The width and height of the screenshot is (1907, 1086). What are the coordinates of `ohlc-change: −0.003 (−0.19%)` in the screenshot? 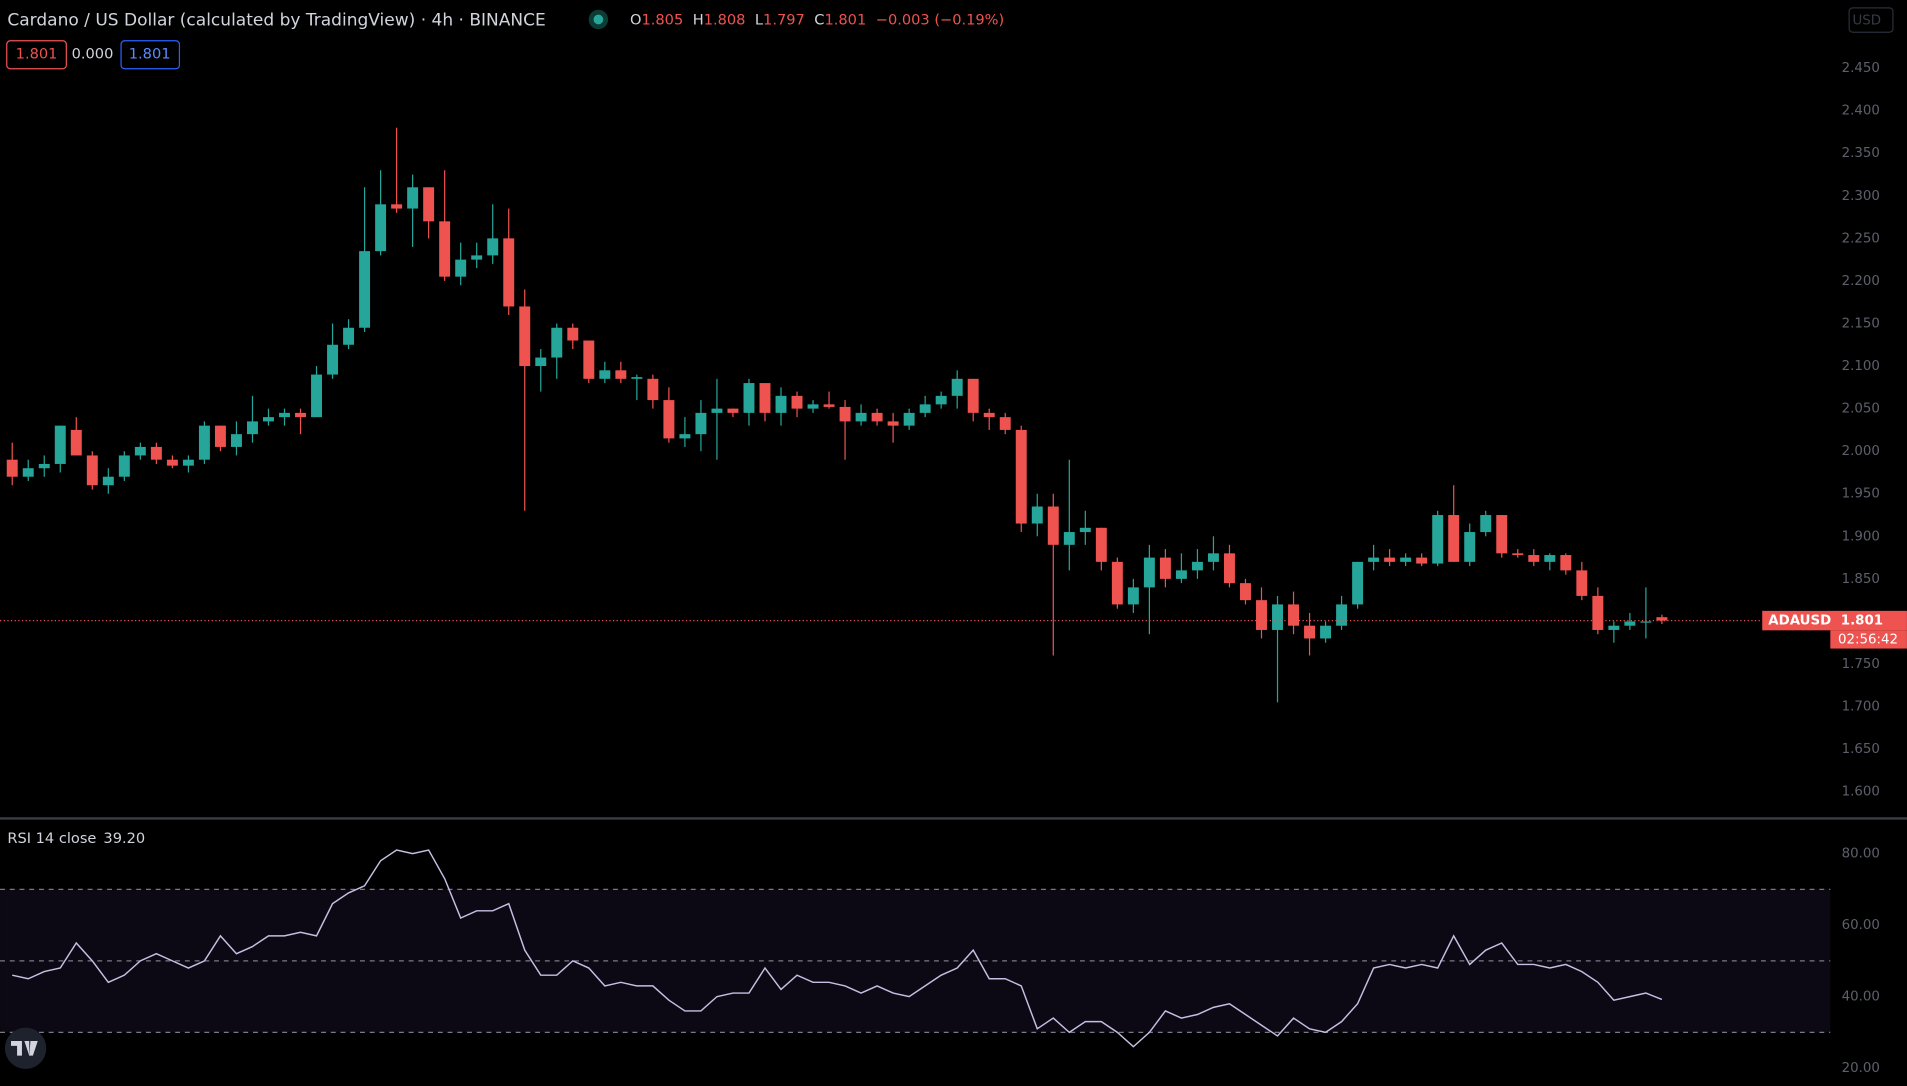 It's located at (940, 20).